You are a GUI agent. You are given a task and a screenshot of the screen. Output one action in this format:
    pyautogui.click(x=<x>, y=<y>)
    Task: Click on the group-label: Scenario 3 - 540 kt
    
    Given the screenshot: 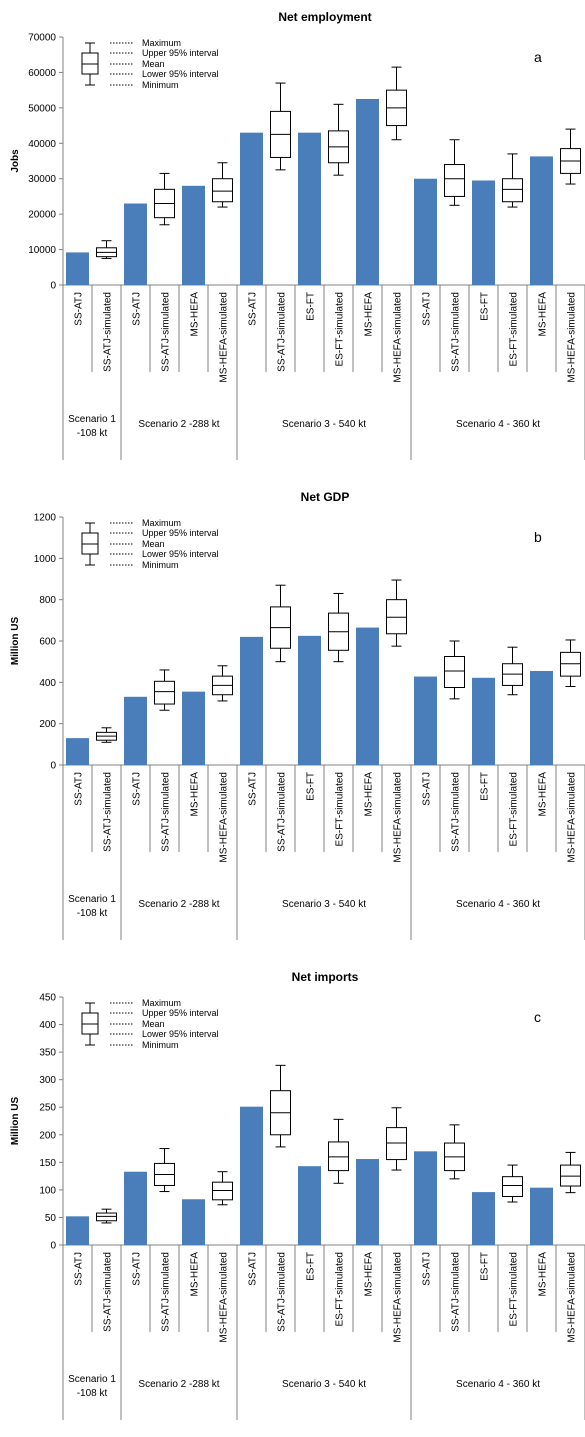 What is the action you would take?
    pyautogui.click(x=324, y=1384)
    